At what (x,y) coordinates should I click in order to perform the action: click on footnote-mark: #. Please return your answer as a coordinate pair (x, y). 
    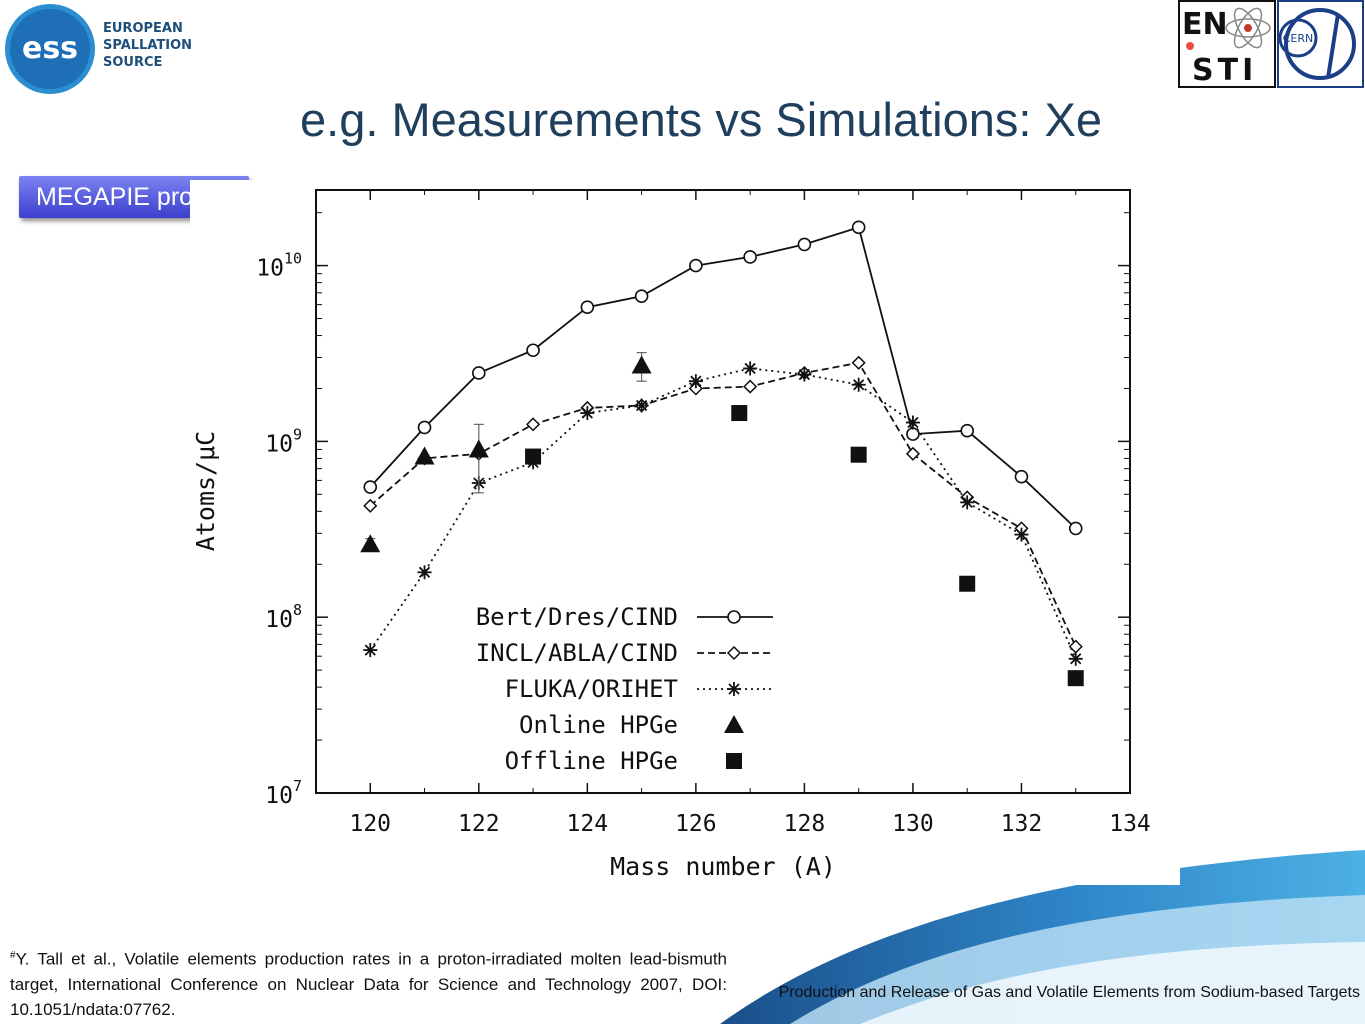
    Looking at the image, I should click on (13, 955).